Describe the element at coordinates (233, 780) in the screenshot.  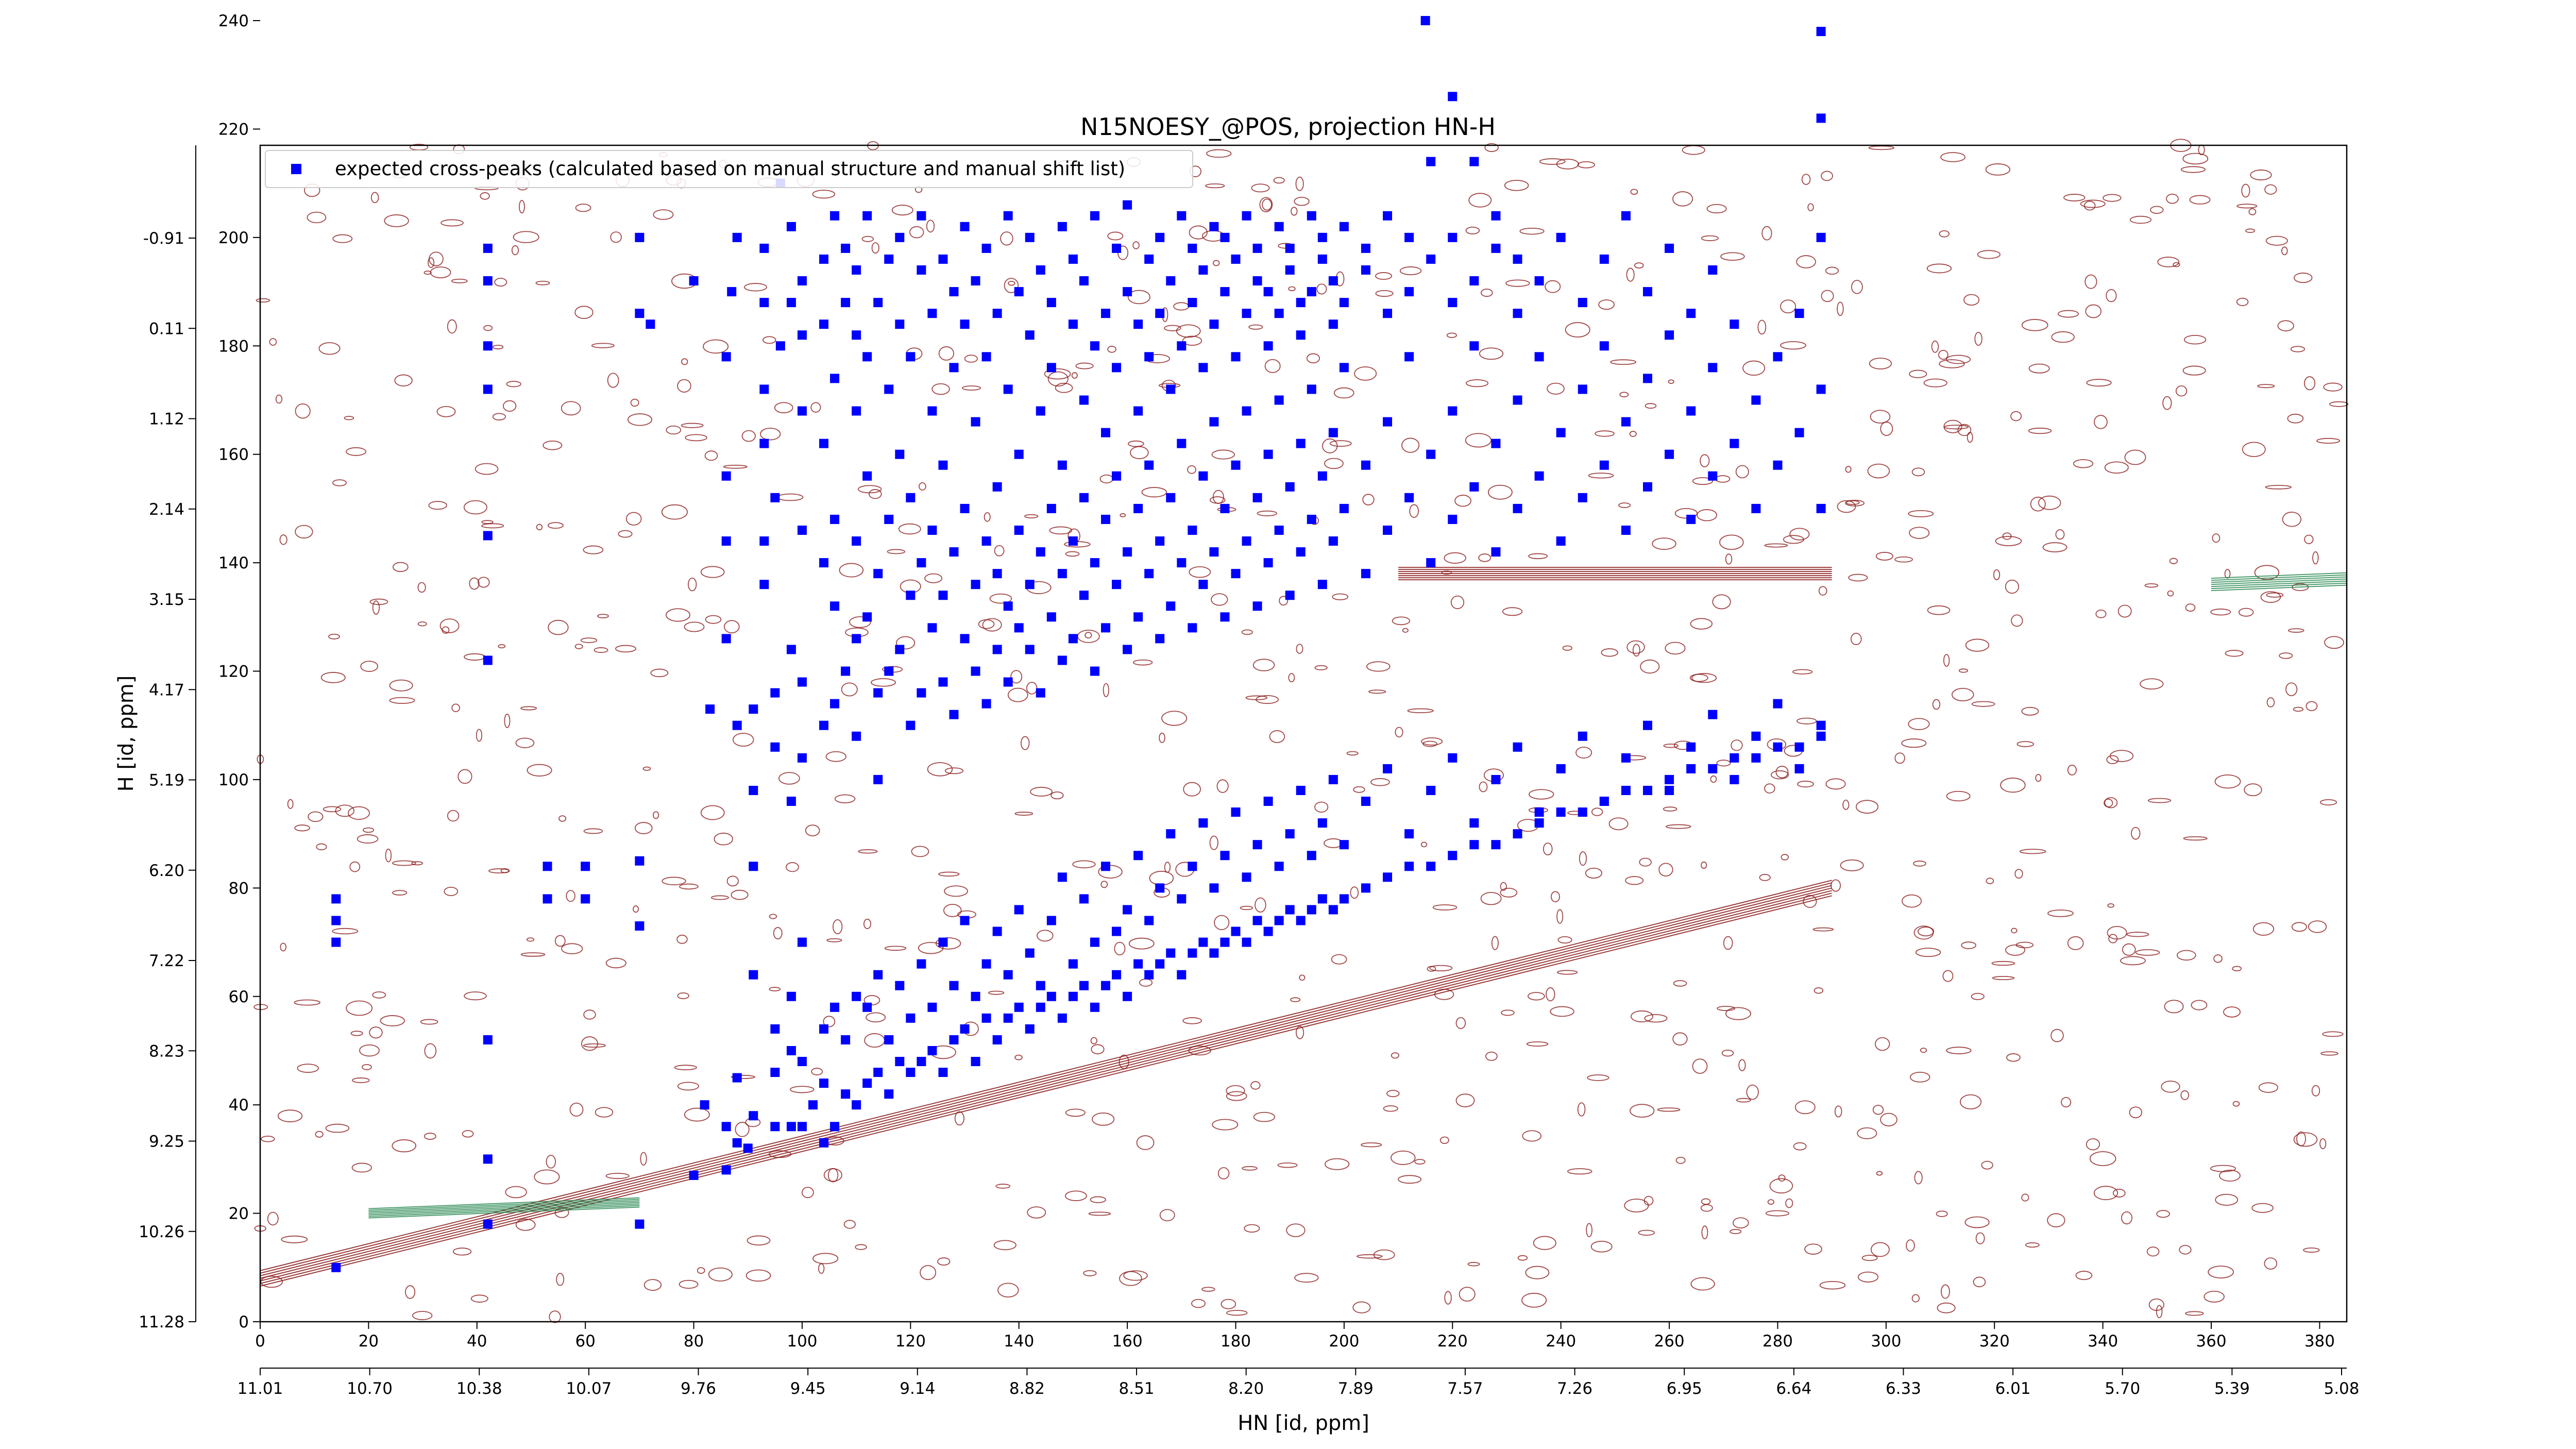
I see `y-tick-label: 100` at that location.